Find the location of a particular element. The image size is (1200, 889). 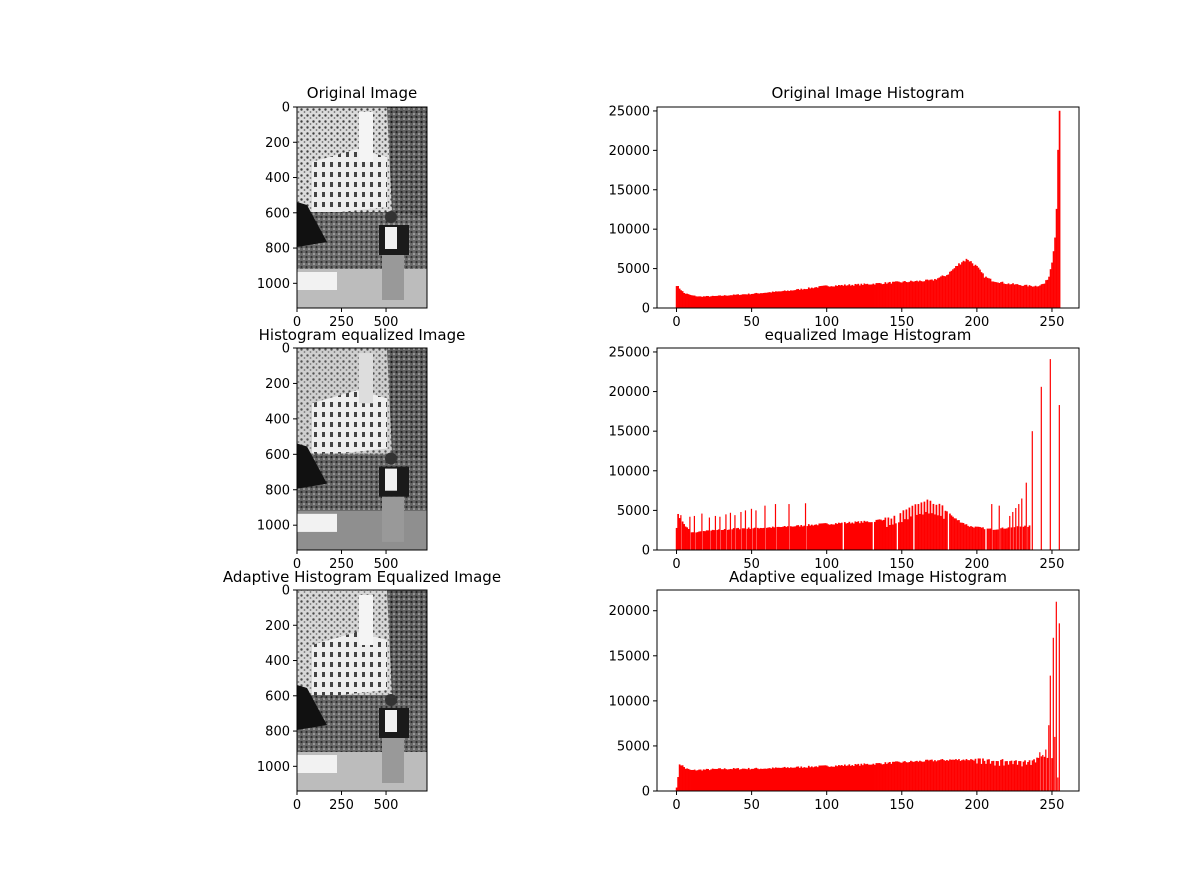

photo-tower is located at coordinates (366, 137).